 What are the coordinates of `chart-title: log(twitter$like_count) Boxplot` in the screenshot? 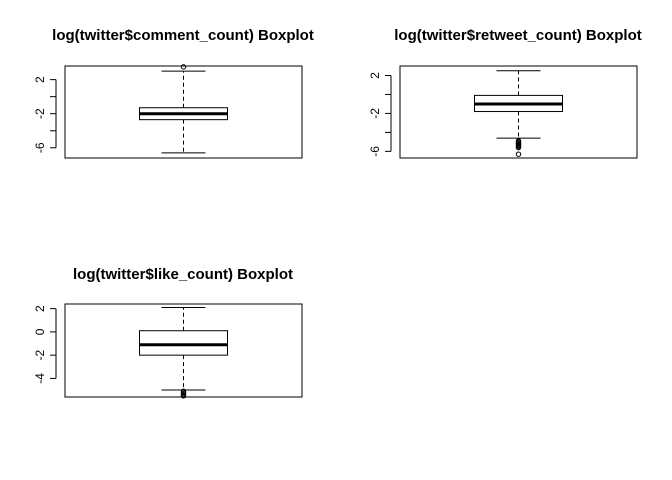 It's located at (183, 274).